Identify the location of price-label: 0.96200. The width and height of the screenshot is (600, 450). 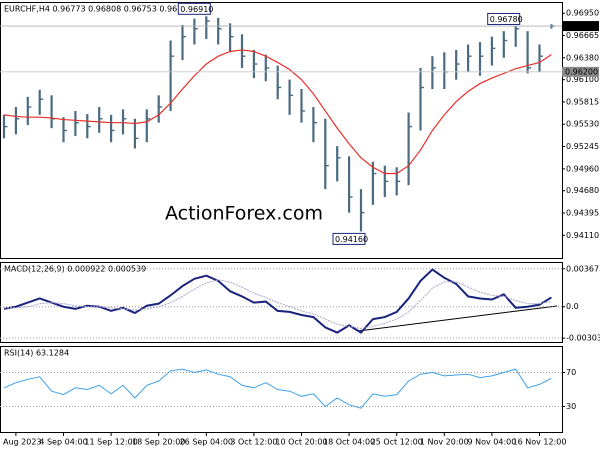
(581, 71).